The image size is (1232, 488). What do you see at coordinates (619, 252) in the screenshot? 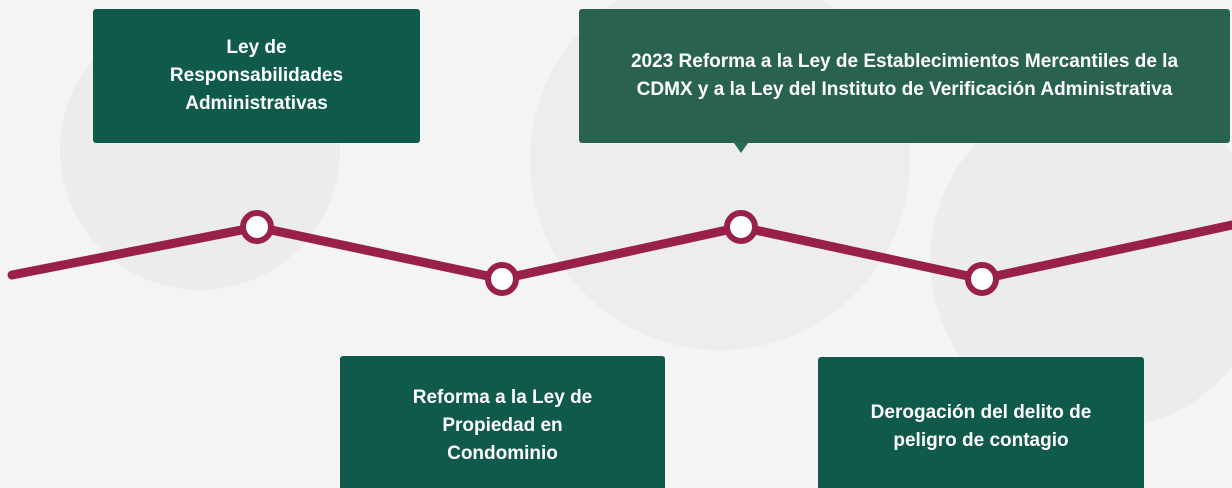
I see `timeline-line` at bounding box center [619, 252].